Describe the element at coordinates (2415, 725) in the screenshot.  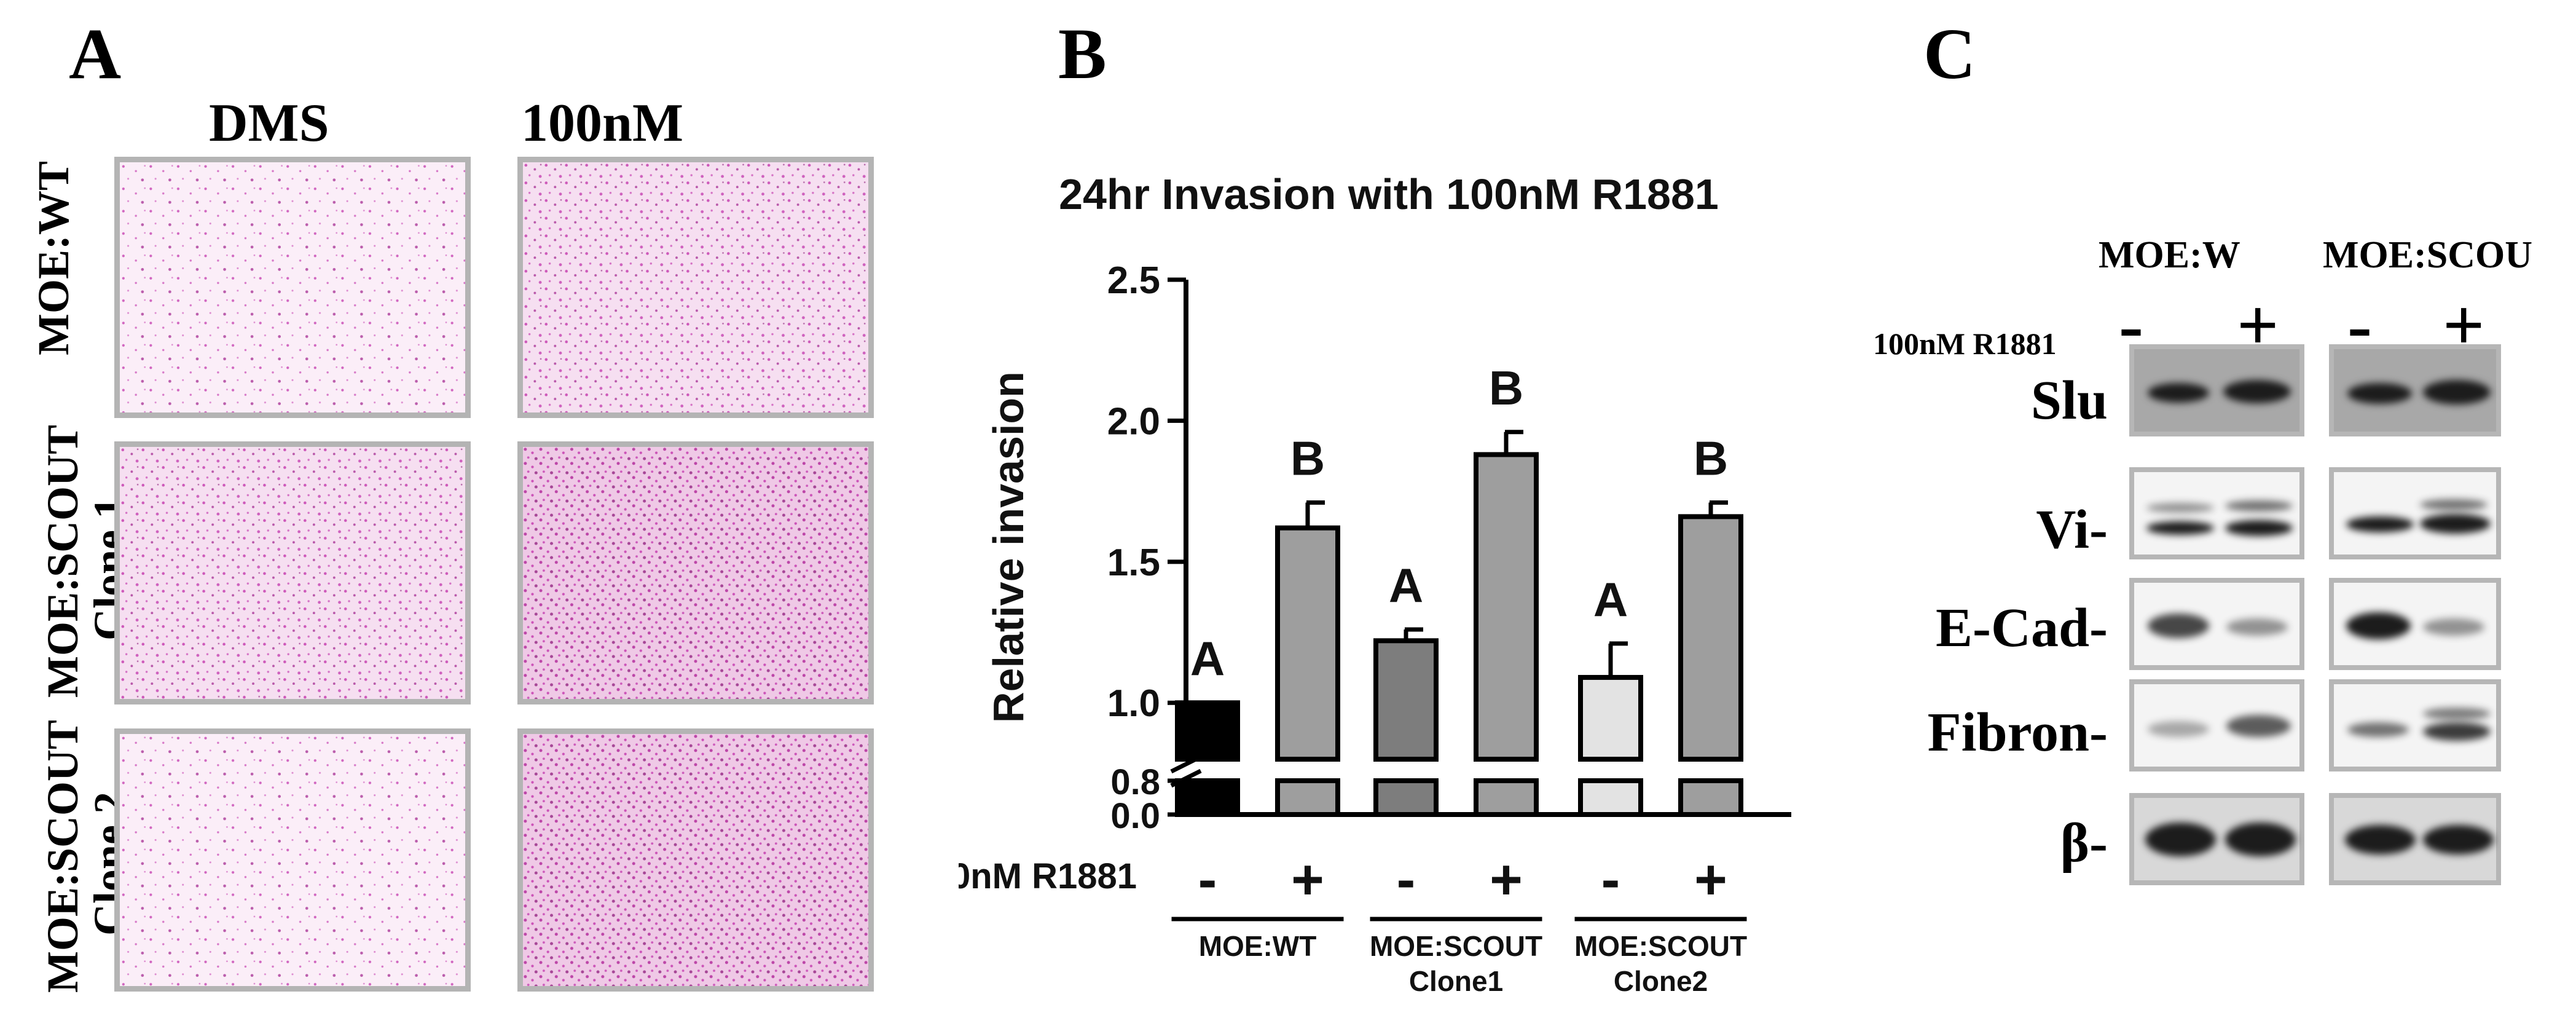
I see `blot-fibronectin-scout` at that location.